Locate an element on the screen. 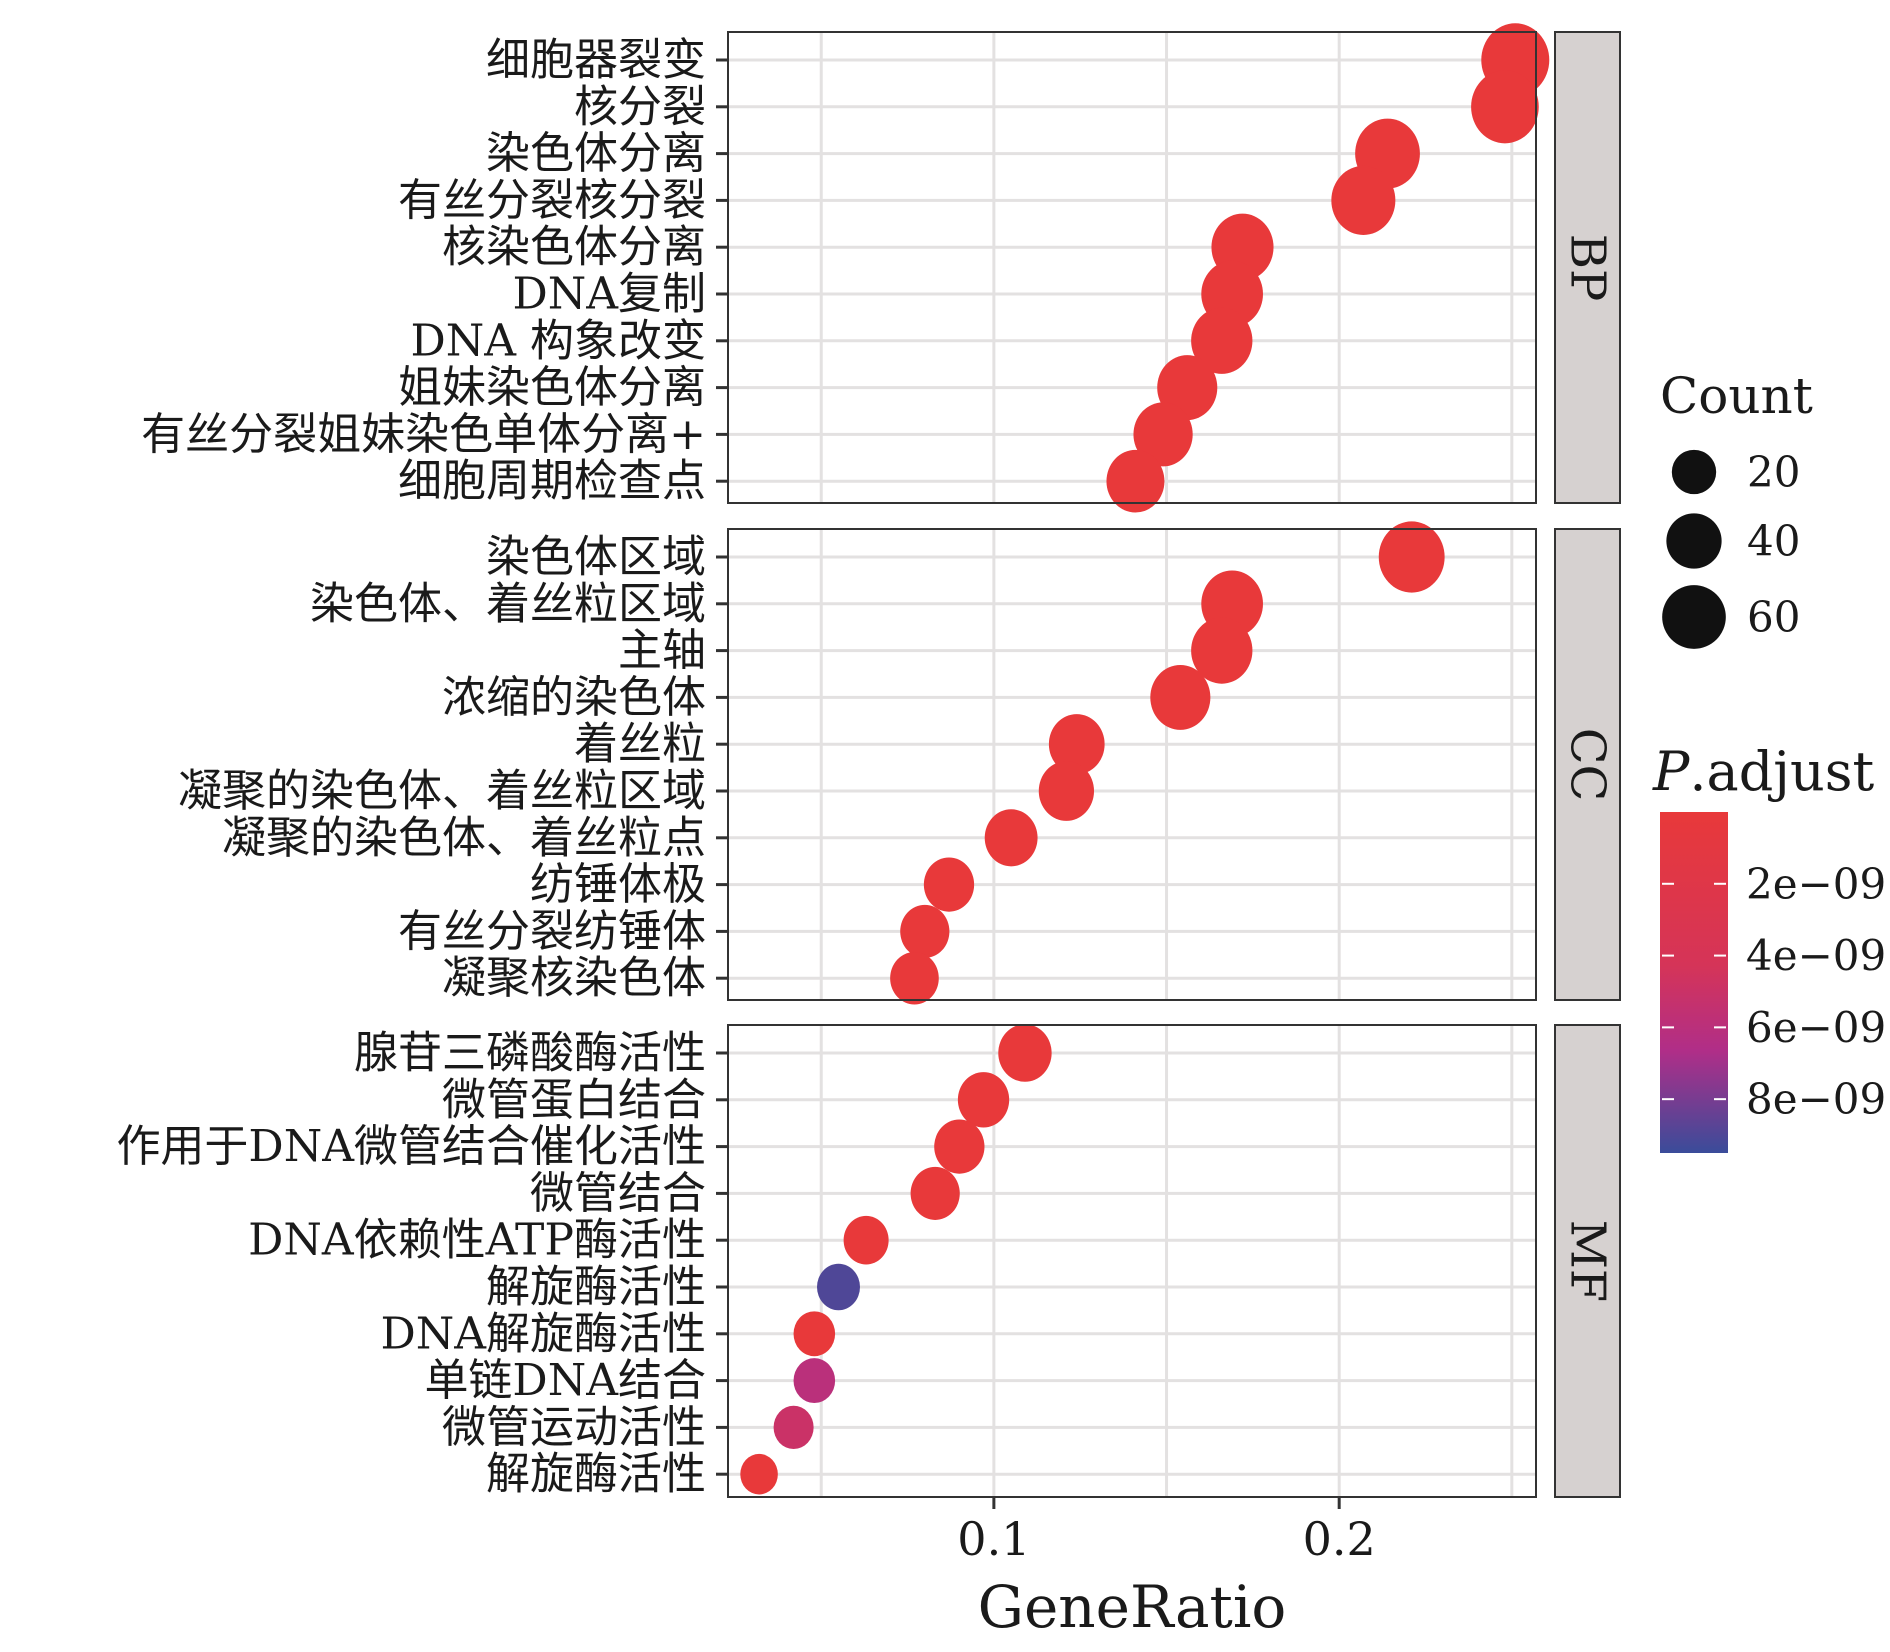 This screenshot has height=1652, width=1890. size-legend-label: 20 is located at coordinates (1773, 472).